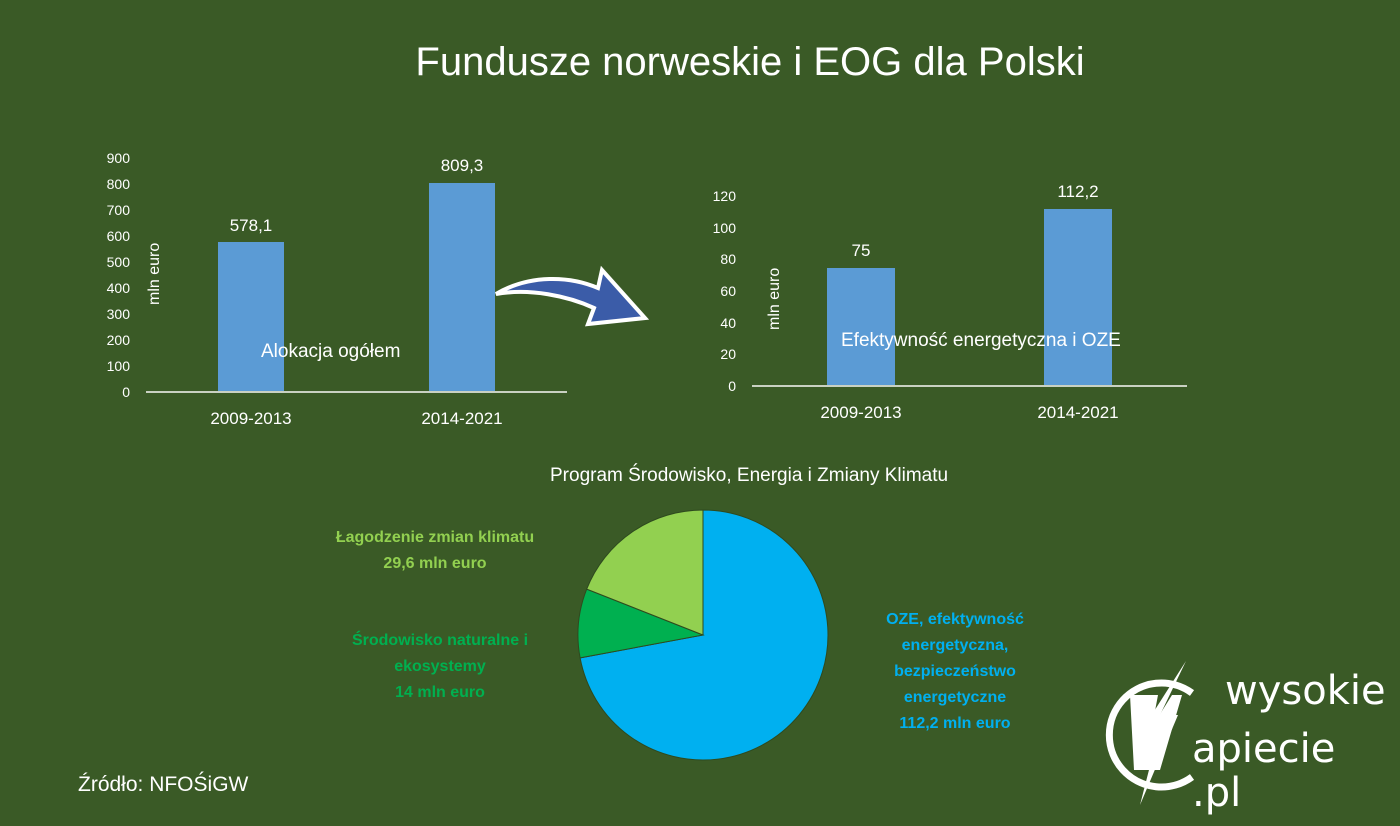 The image size is (1400, 826). I want to click on pie-label-lagodzenie: Łagodzenie zmian klimatu 29,6 mln euro, so click(435, 550).